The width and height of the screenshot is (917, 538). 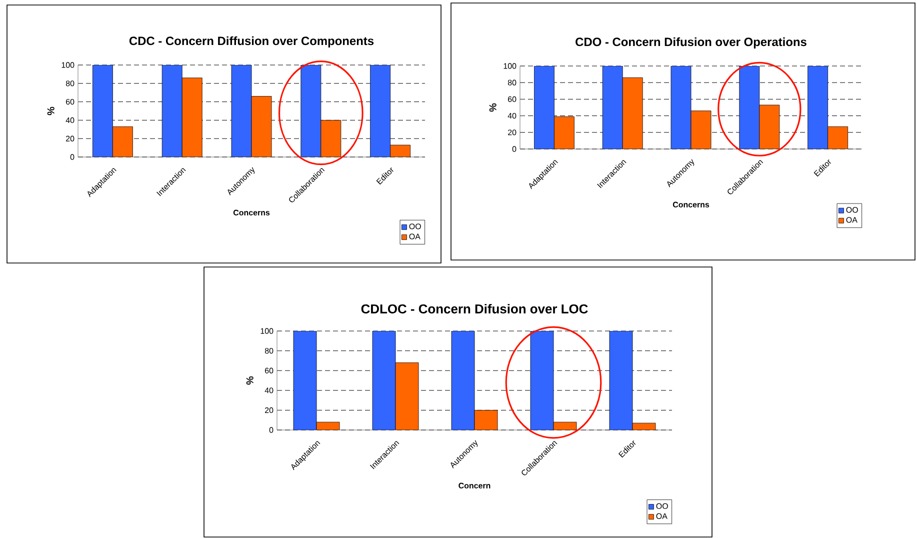 What do you see at coordinates (474, 309) in the screenshot?
I see `chart-title: CDLOC - Concern Difusion over LOC` at bounding box center [474, 309].